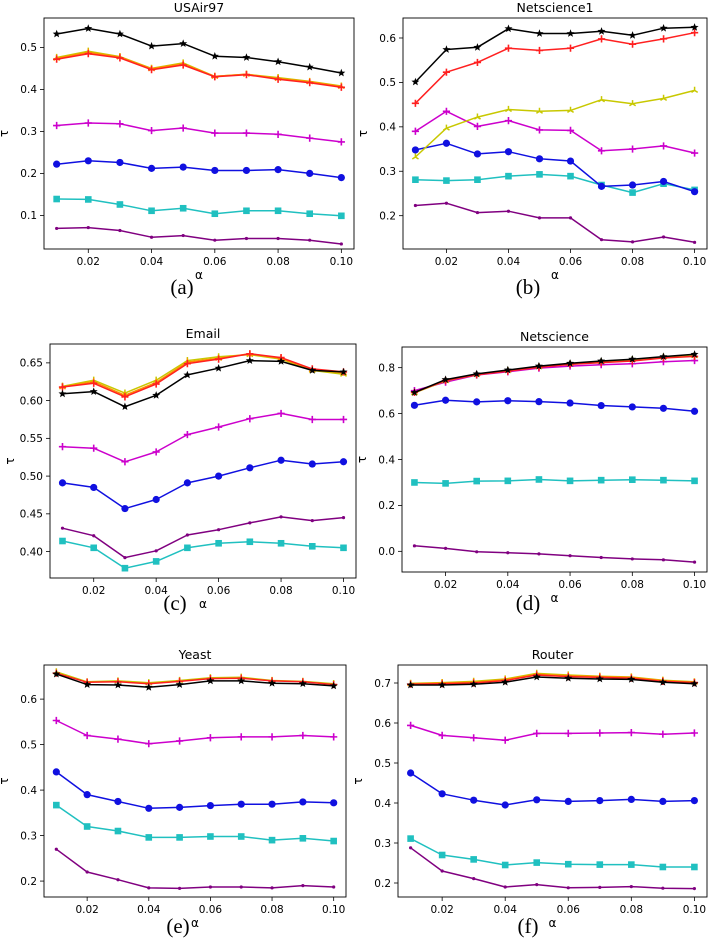 This screenshot has height=945, width=715. Describe the element at coordinates (363, 133) in the screenshot. I see `y-axis-label: τ` at that location.